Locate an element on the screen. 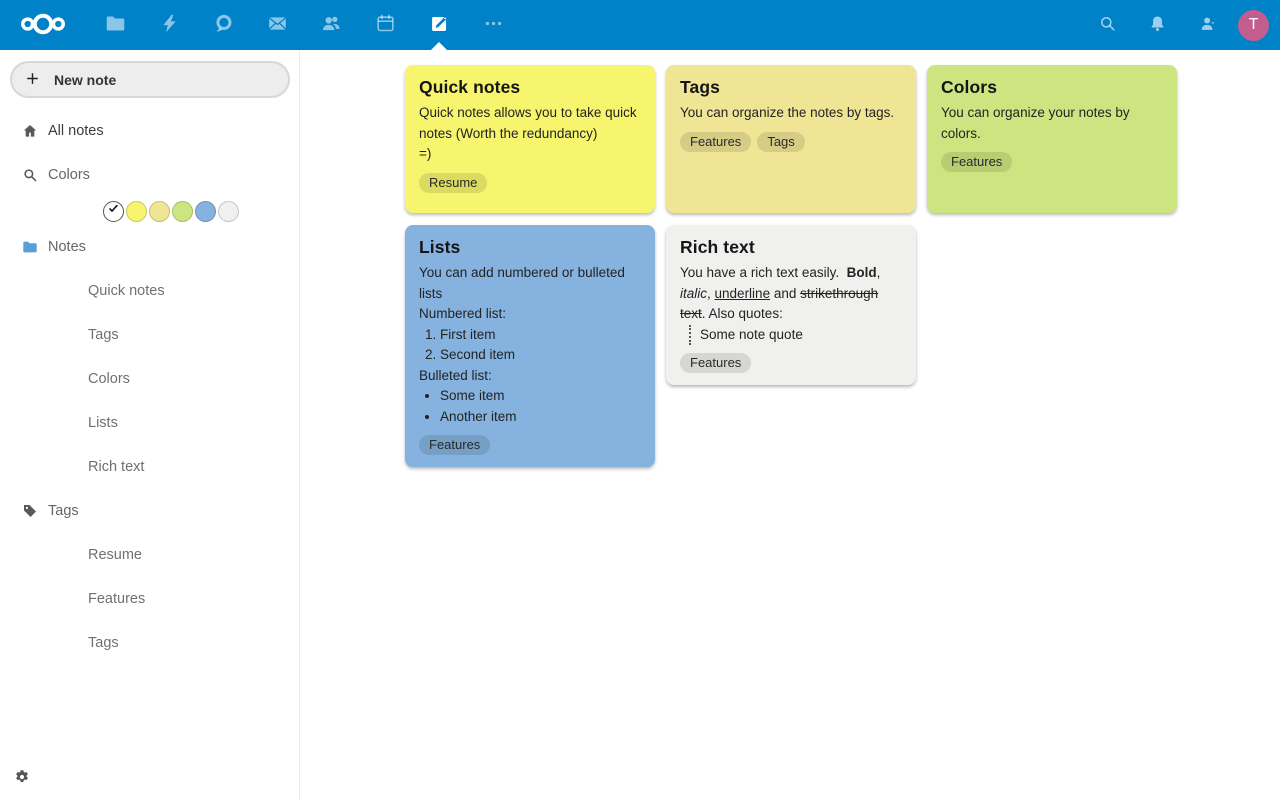 This screenshot has height=800, width=1280. sidebar-item-all-notes: All notes is located at coordinates (149, 131).